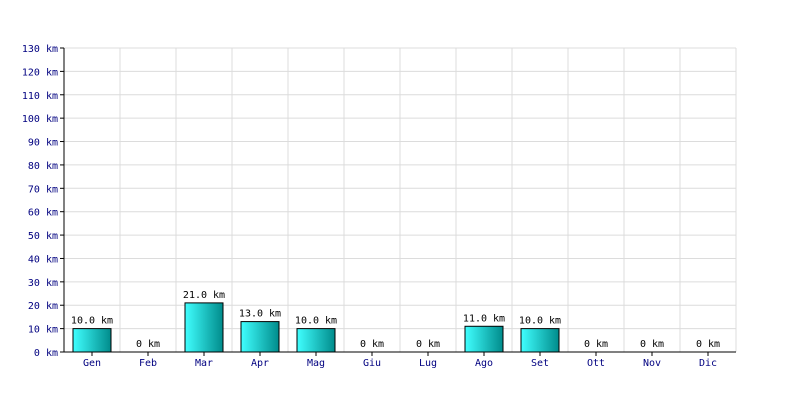 This screenshot has height=400, width=800. I want to click on y-tick-label: 130 km, so click(40, 49).